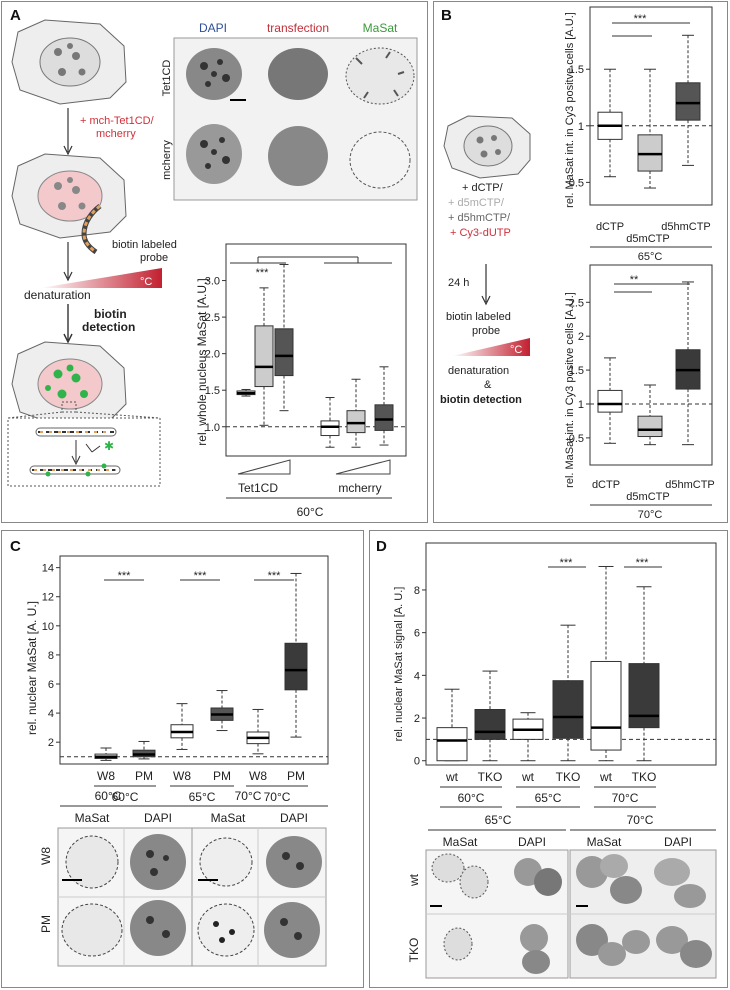  I want to click on b-probe1: biotin labeled, so click(478, 317).